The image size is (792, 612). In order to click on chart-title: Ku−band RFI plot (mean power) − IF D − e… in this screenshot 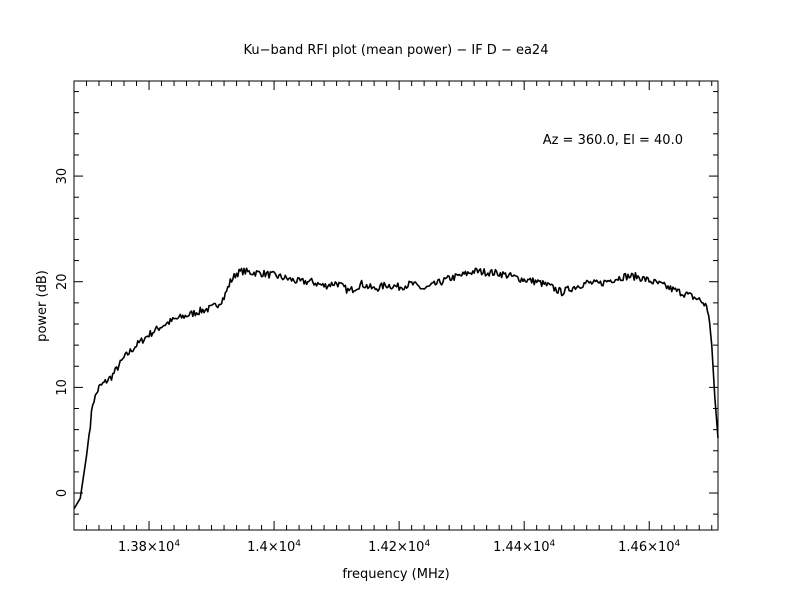, I will do `click(396, 50)`.